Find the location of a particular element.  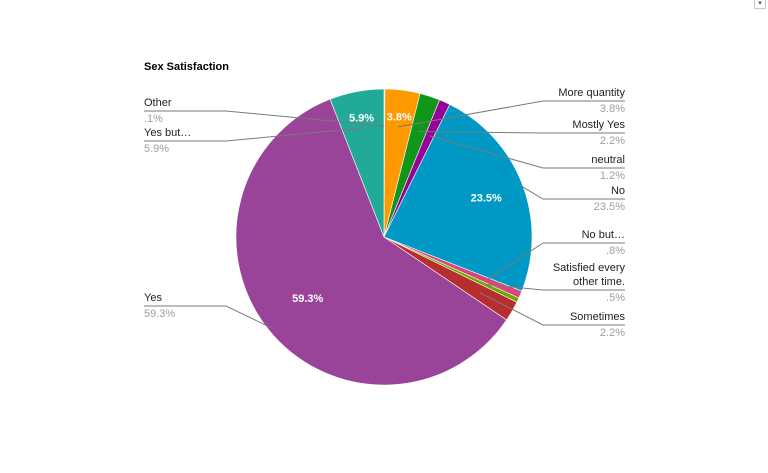

callout-percent: .1% is located at coordinates (153, 119).